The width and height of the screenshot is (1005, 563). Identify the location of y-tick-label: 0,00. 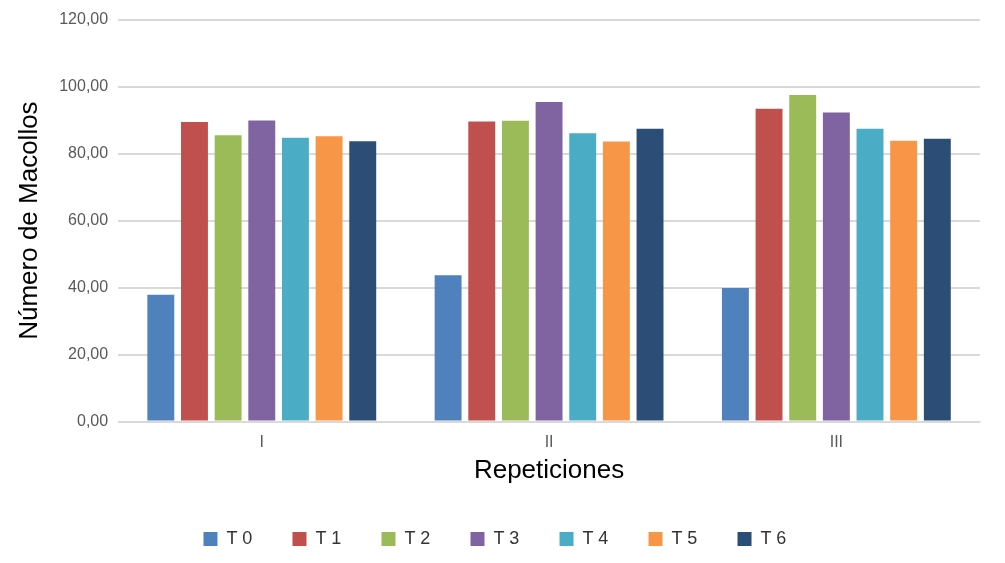
(93, 421).